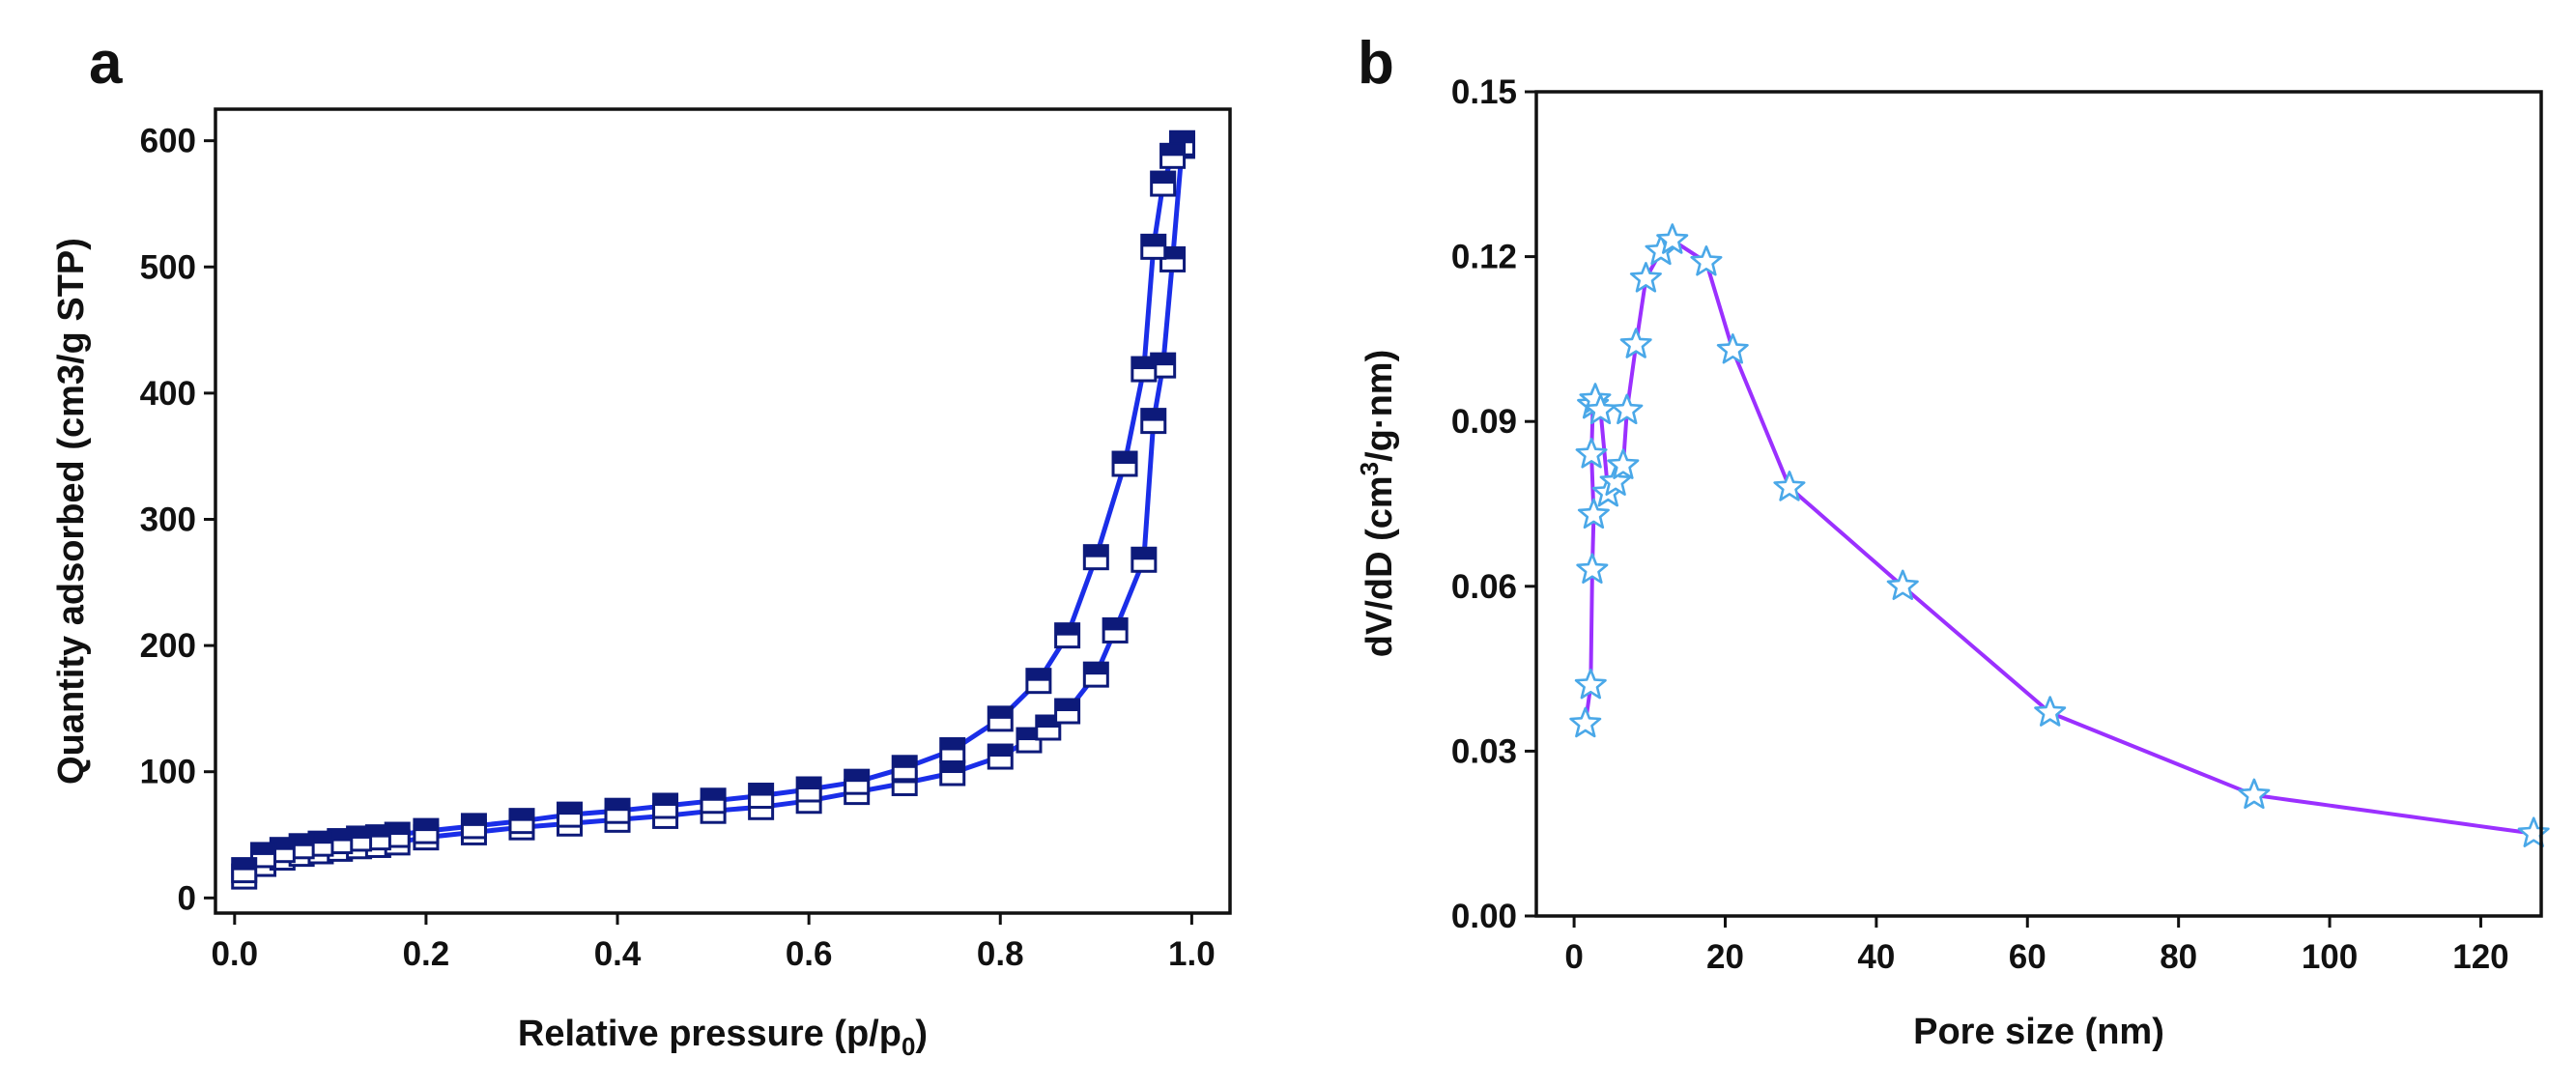 Image resolution: width=2576 pixels, height=1087 pixels. What do you see at coordinates (723, 1037) in the screenshot?
I see `panel-a-x-axis-title: Relative pressure (p/p0)` at bounding box center [723, 1037].